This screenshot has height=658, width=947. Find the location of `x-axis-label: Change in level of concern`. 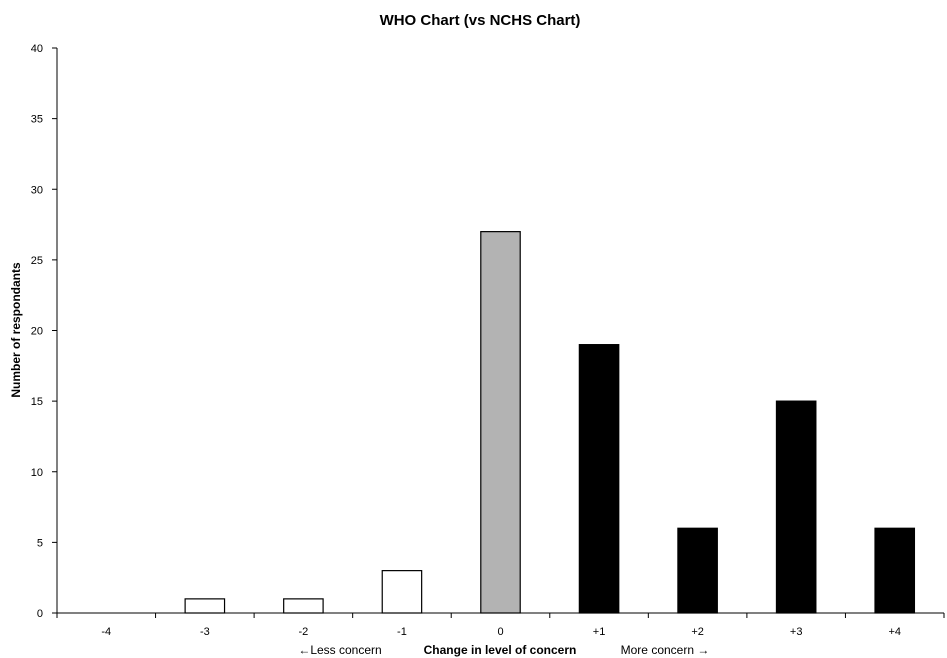

x-axis-label: Change in level of concern is located at coordinates (500, 650).